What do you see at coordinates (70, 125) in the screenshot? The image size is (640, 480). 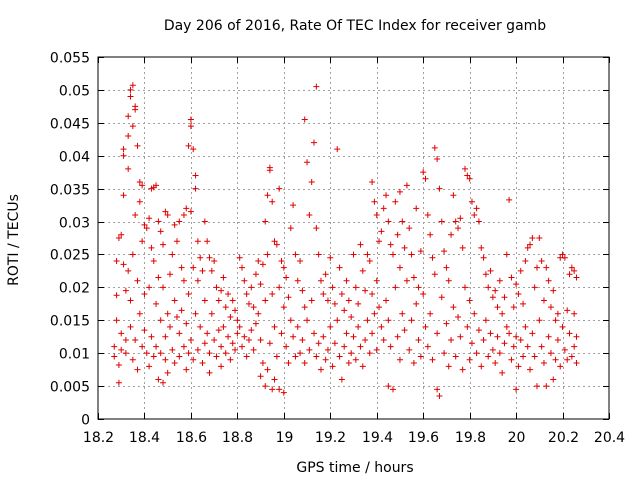 I see `y-tick-label: 0.045` at bounding box center [70, 125].